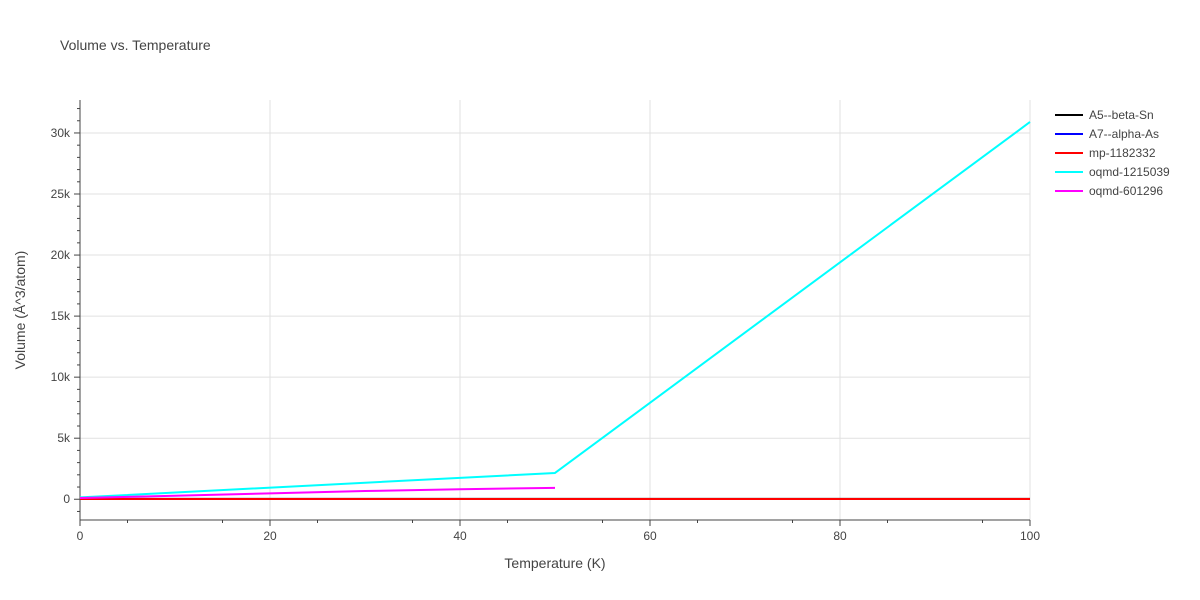  What do you see at coordinates (66, 499) in the screenshot?
I see `y-tick-label: 0` at bounding box center [66, 499].